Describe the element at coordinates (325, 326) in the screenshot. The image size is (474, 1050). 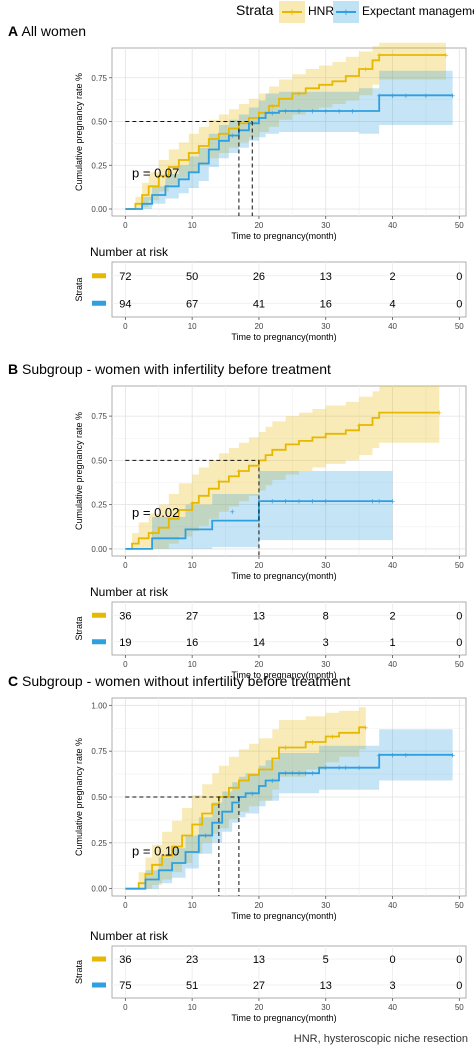
I see `risk-x-tick-label: 30` at that location.